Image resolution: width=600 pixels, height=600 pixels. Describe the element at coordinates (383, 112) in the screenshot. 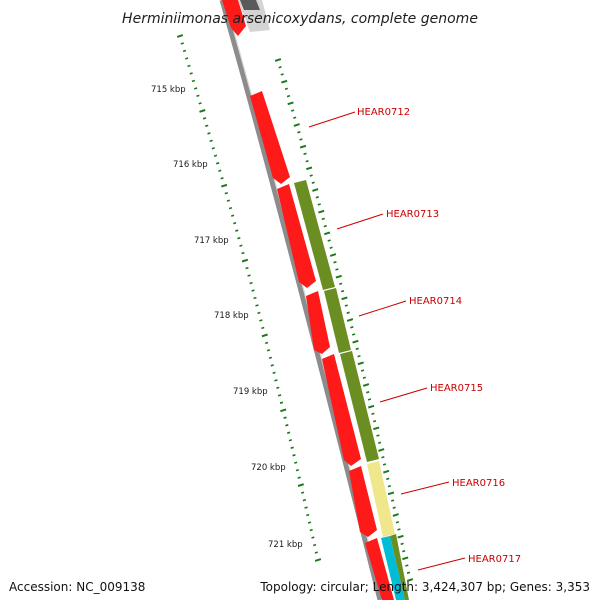

I see `gene-label-hear0712: HEAR0712` at that location.